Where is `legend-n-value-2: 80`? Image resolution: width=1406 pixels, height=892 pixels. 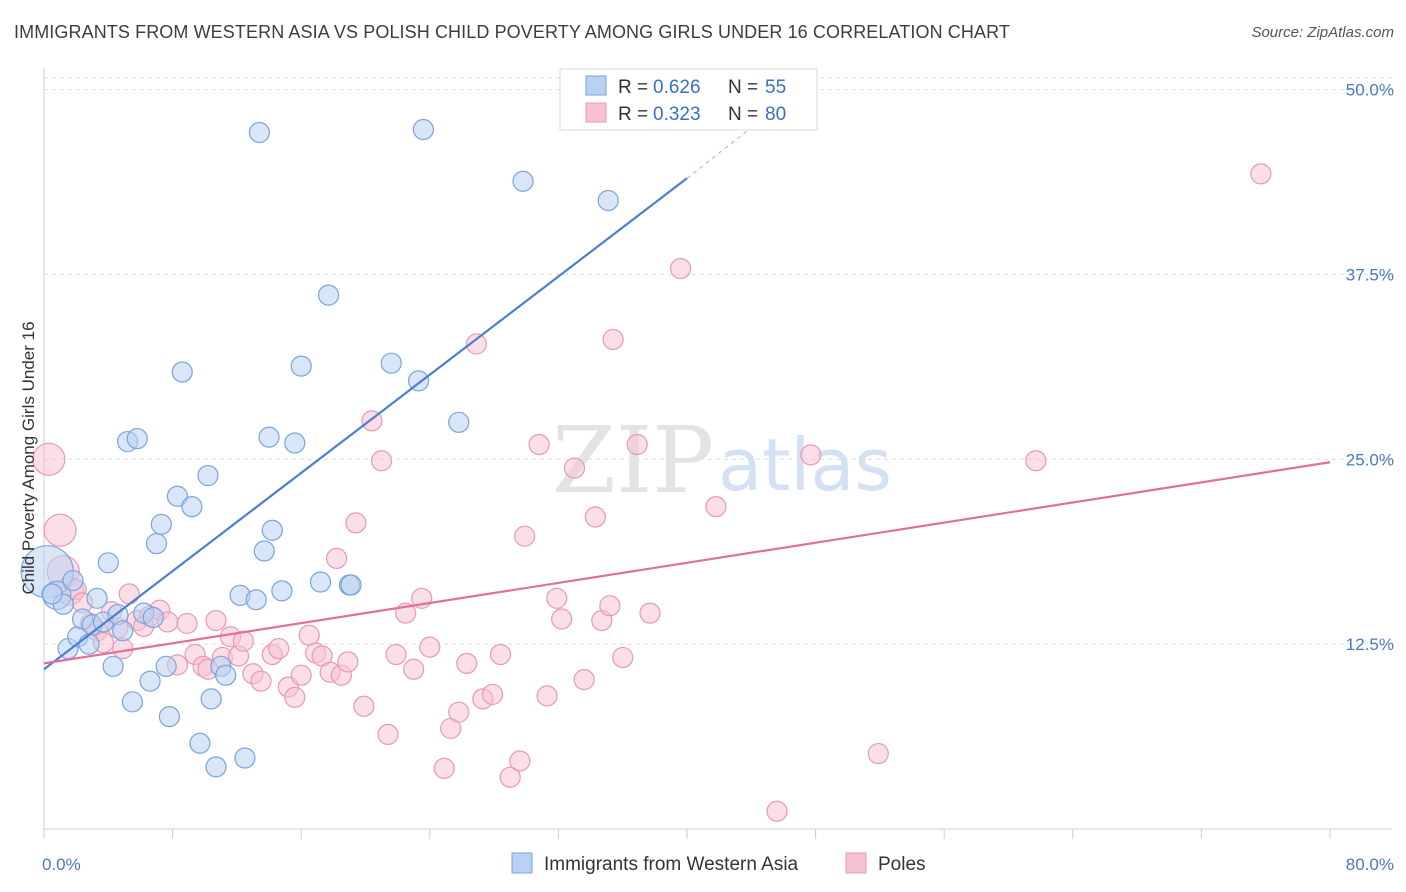 legend-n-value-2: 80 is located at coordinates (775, 114).